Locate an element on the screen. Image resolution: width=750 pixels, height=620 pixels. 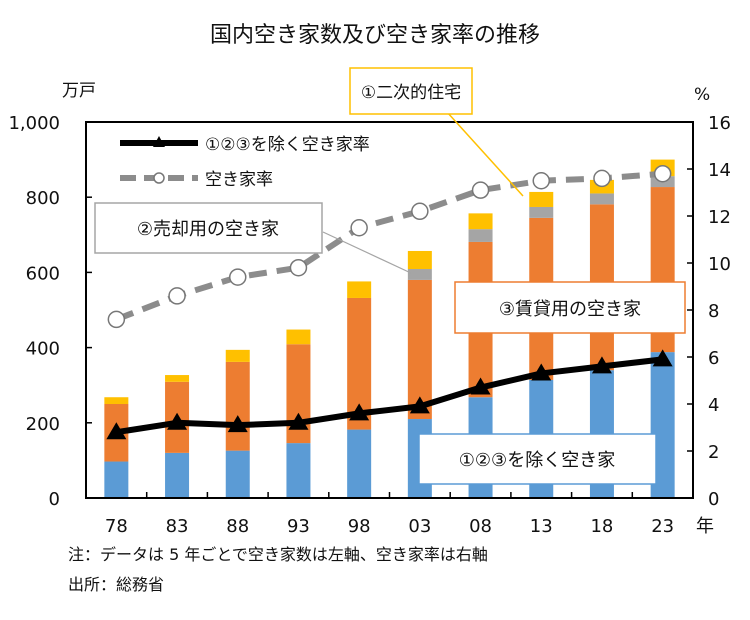
right-tick-label: 14 is located at coordinates (719, 170).